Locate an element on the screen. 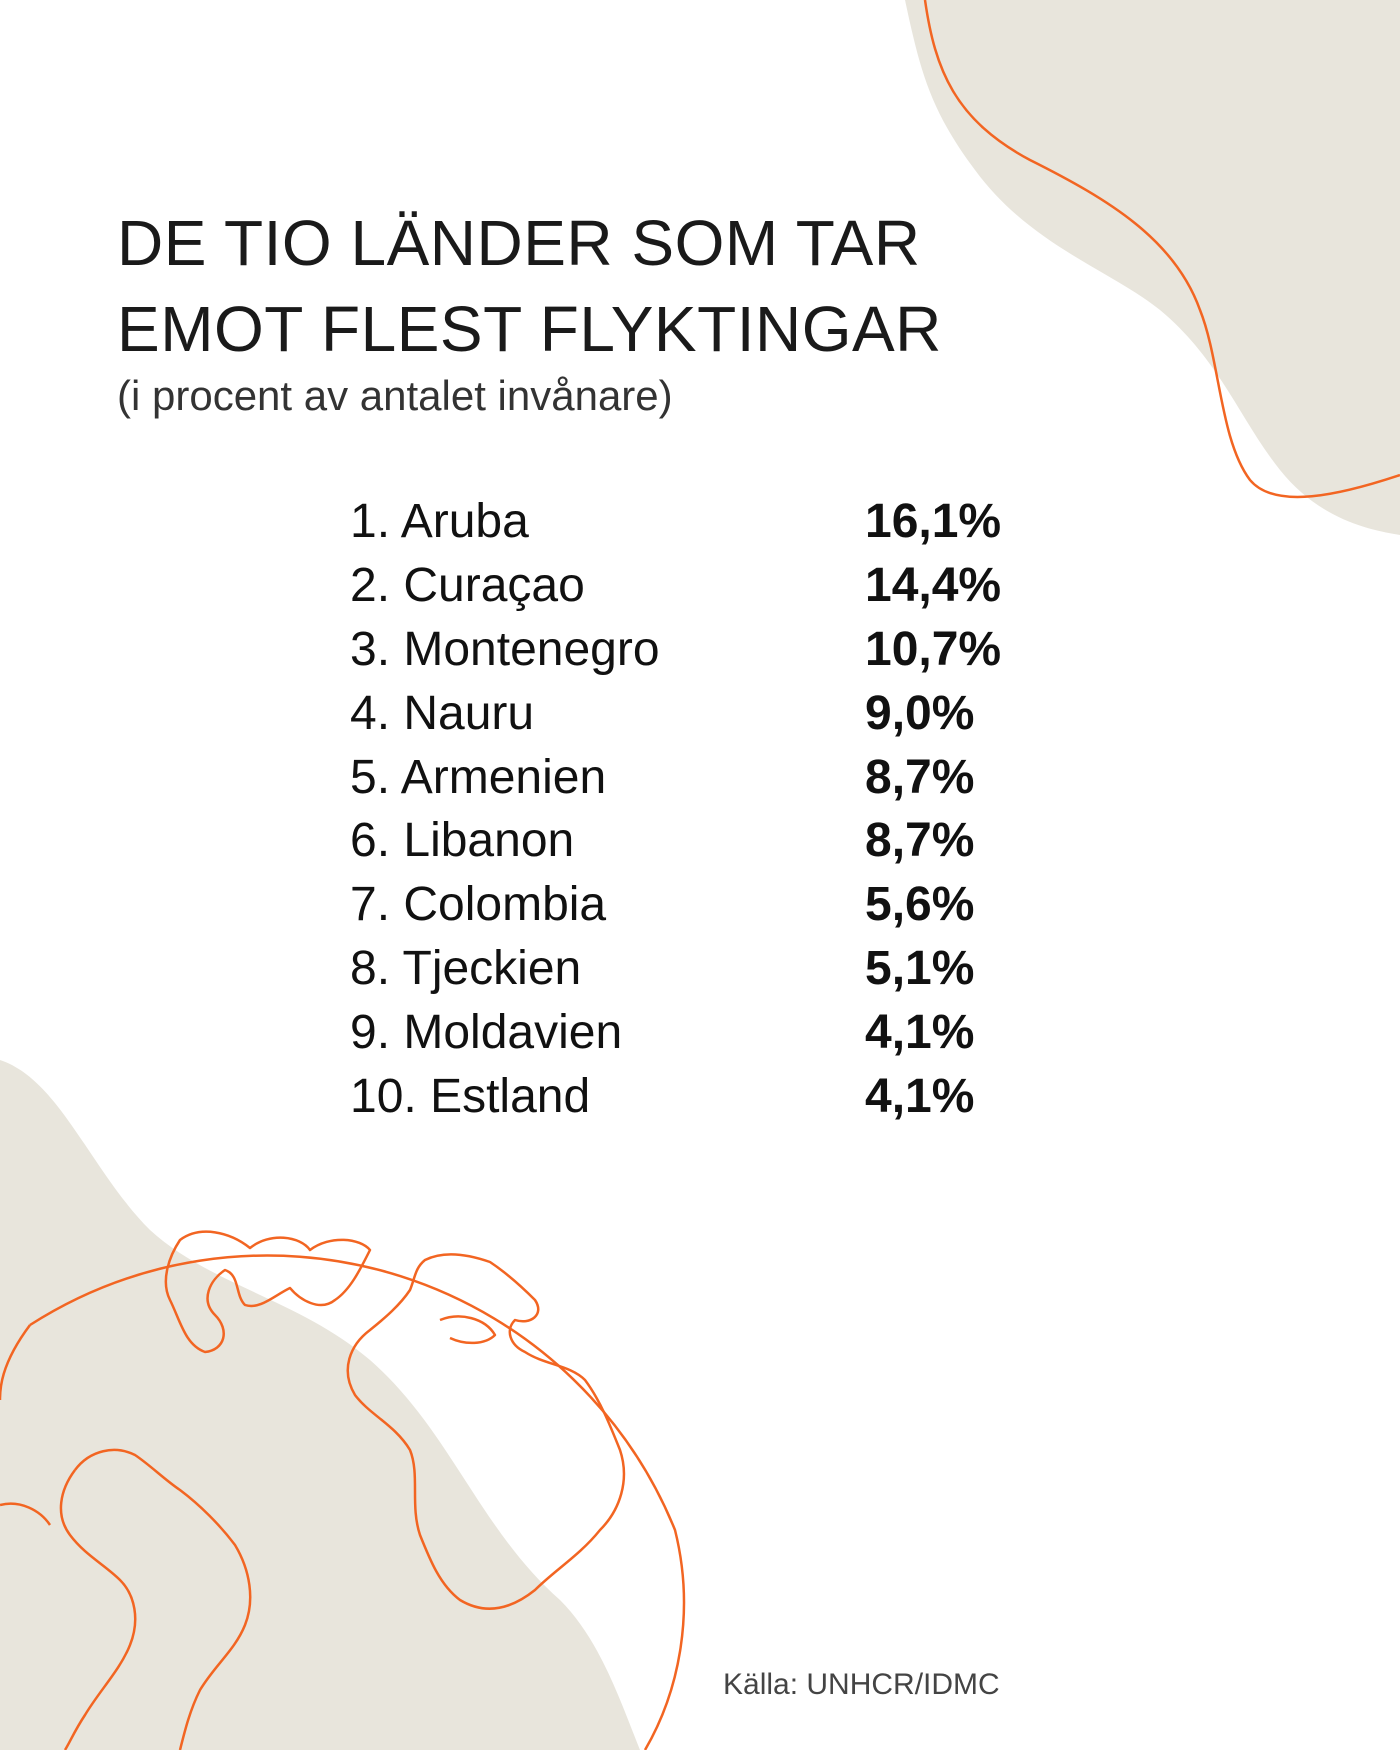  top-right-blob is located at coordinates (1152, 267).